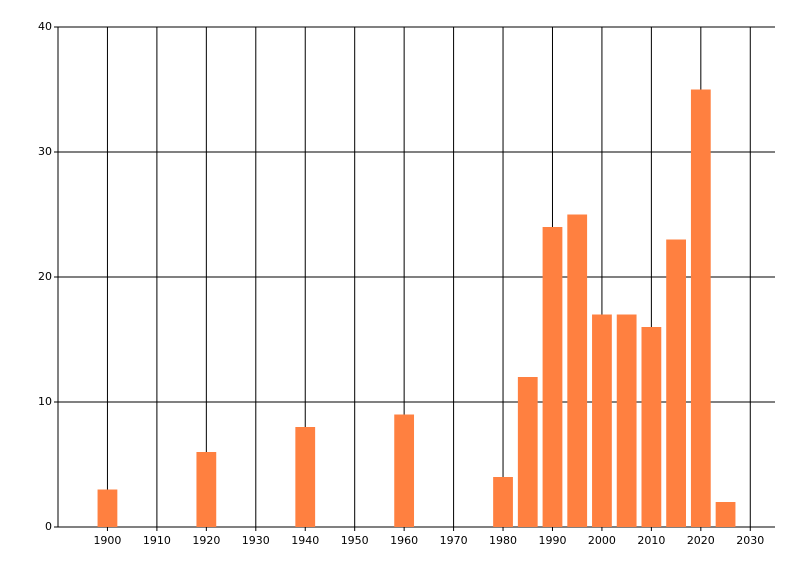  Describe the element at coordinates (651, 540) in the screenshot. I see `x-tick-label: 2010` at that location.